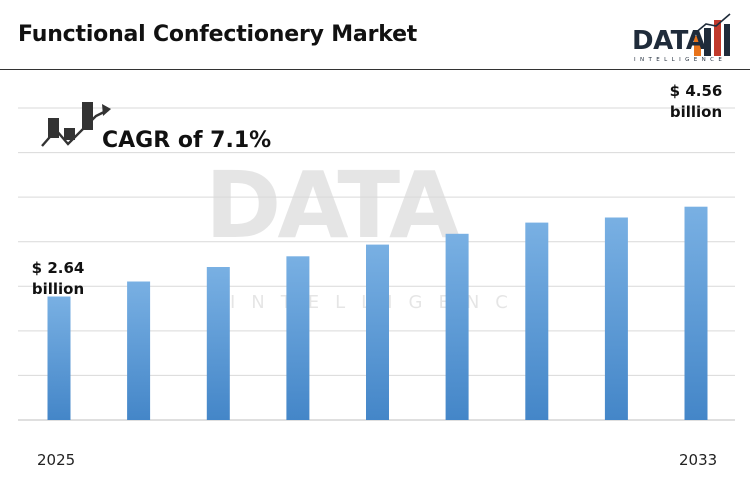 The height and width of the screenshot is (500, 750). What do you see at coordinates (696, 313) in the screenshot?
I see `bar-2033` at bounding box center [696, 313].